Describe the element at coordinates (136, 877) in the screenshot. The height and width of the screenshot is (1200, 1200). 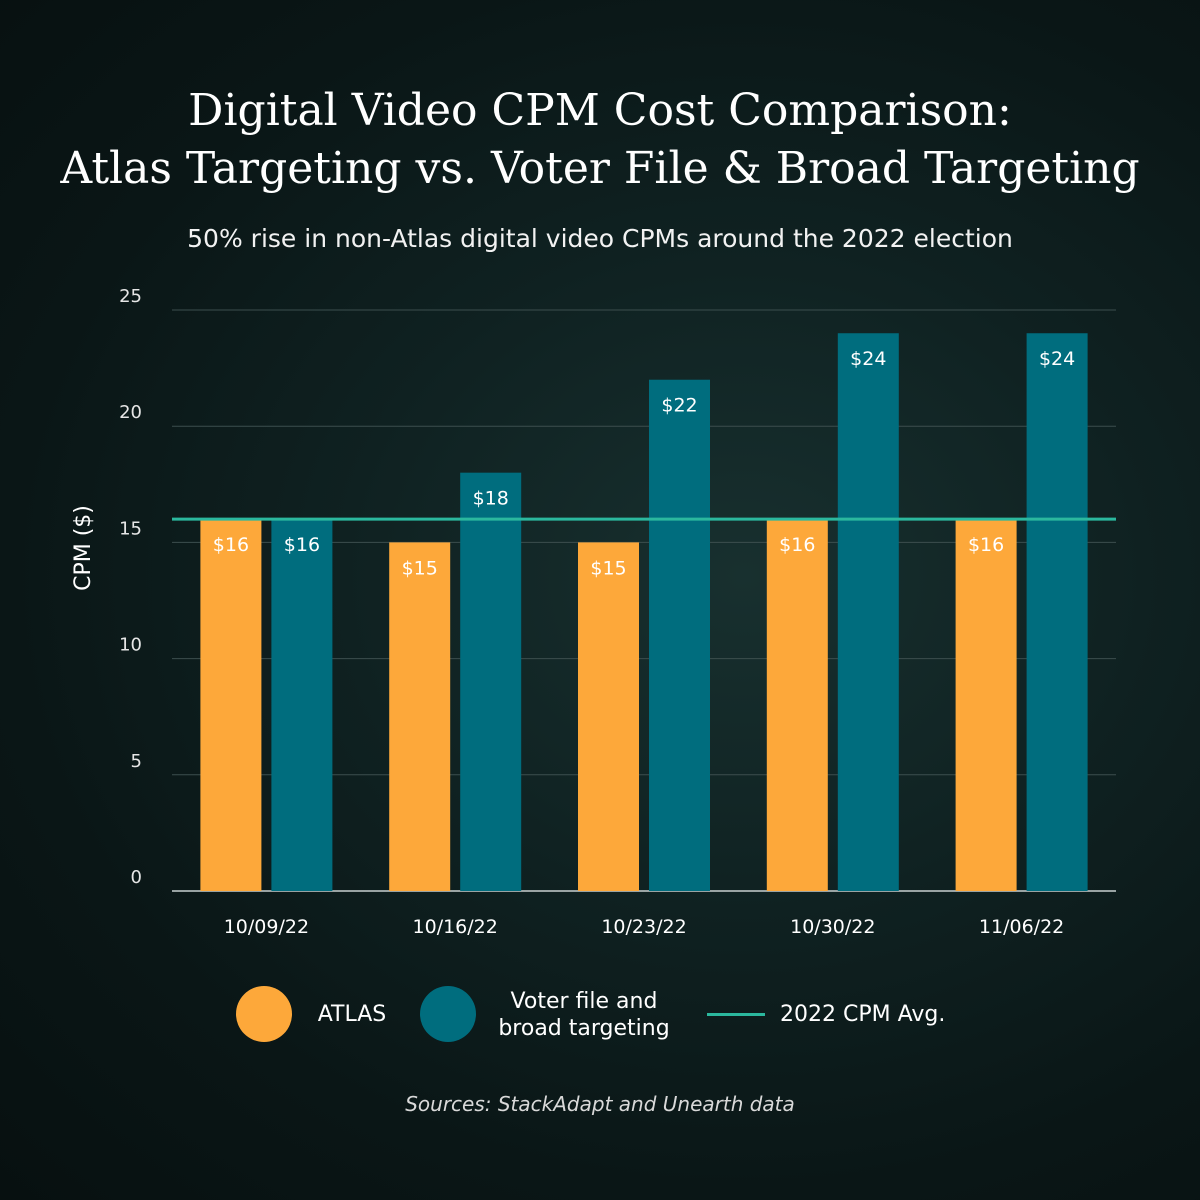
I see `y-tick-label: 0` at that location.